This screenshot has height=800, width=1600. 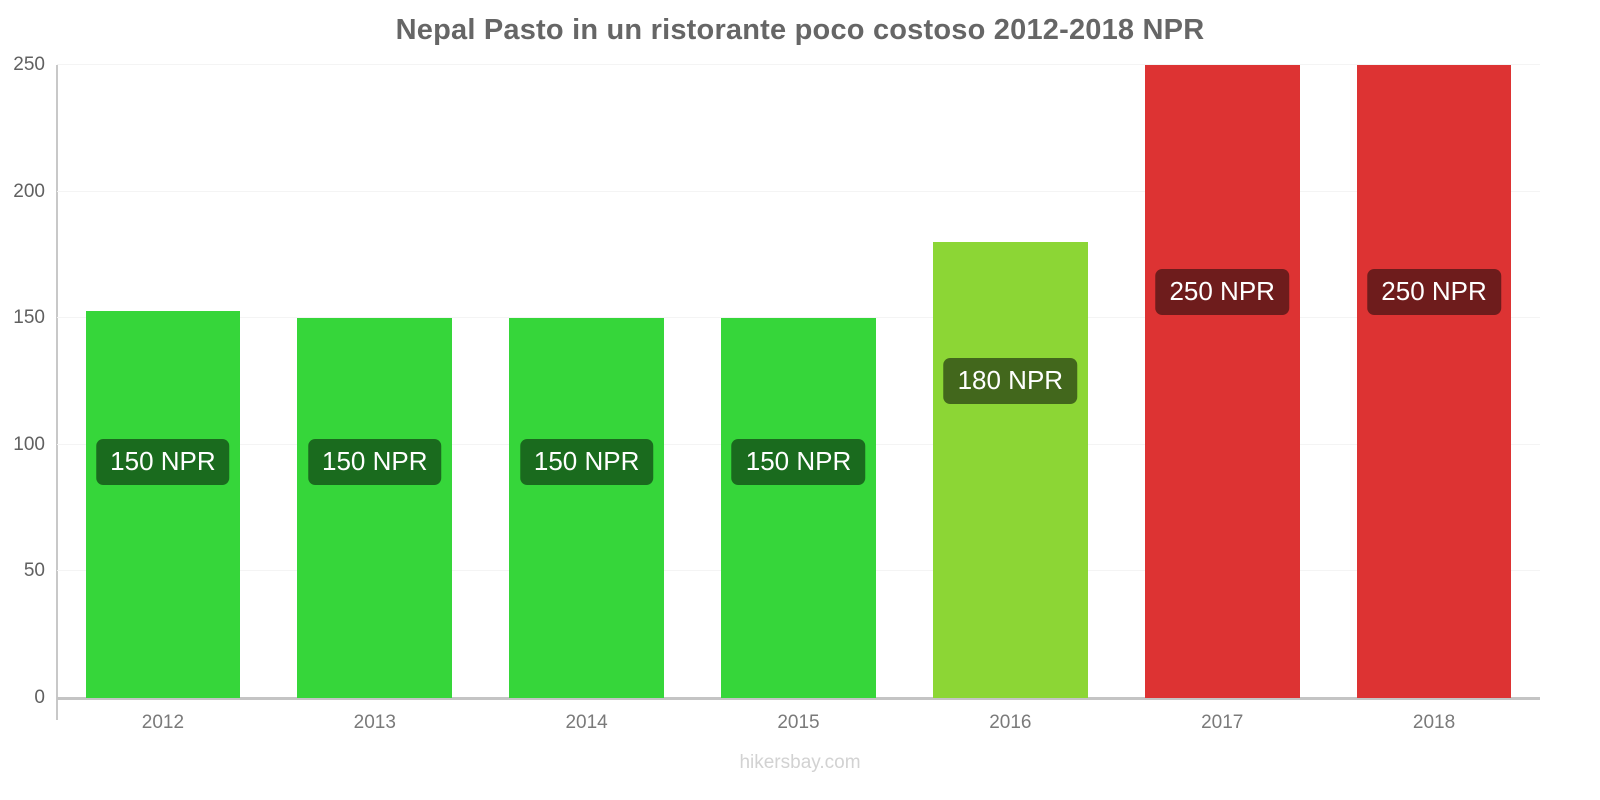 I want to click on bar-slot: 180 NPR, so click(x=1010, y=381).